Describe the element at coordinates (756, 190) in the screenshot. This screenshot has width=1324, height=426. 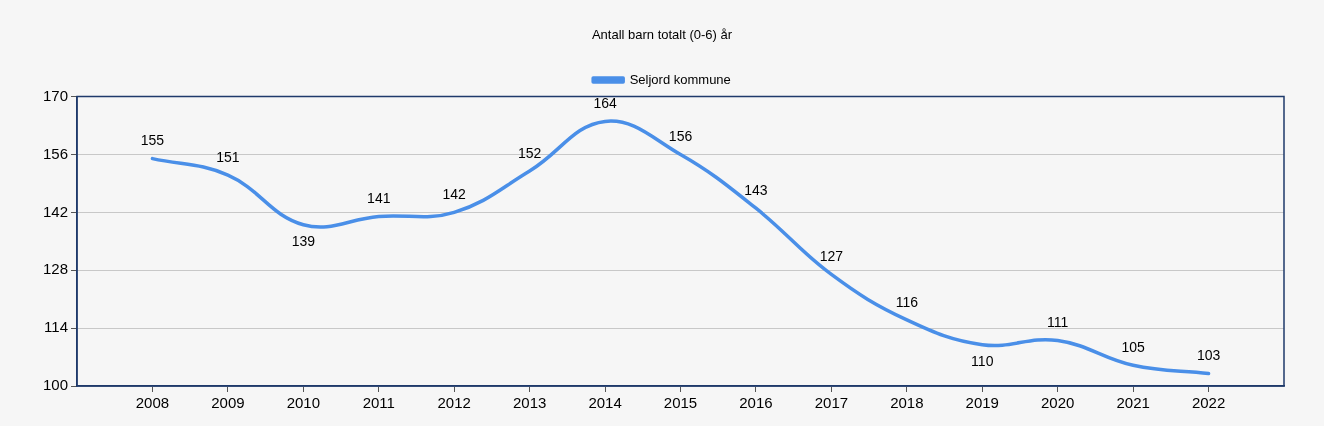
I see `data-label: 143` at that location.